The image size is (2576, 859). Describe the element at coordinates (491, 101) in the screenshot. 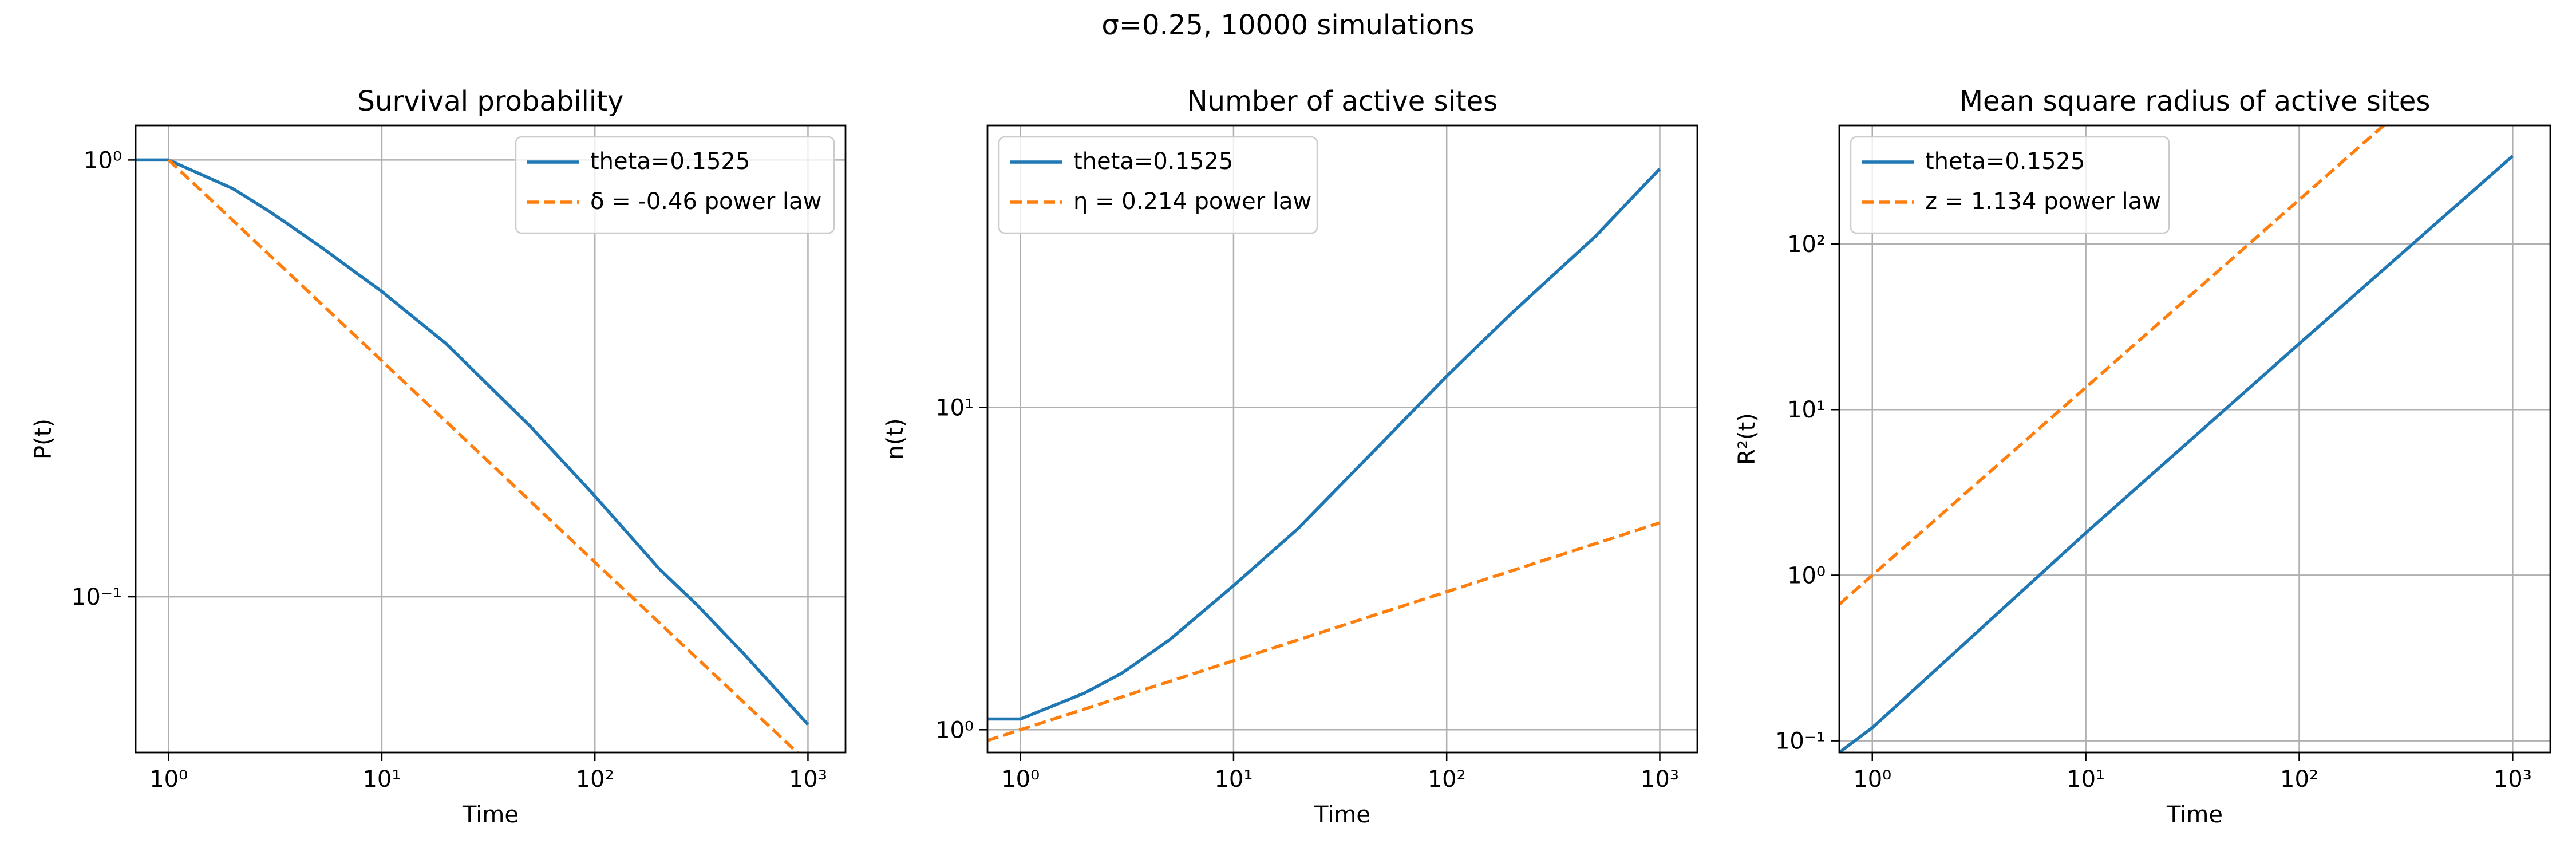

I see `panel-title: Survival probability` at that location.